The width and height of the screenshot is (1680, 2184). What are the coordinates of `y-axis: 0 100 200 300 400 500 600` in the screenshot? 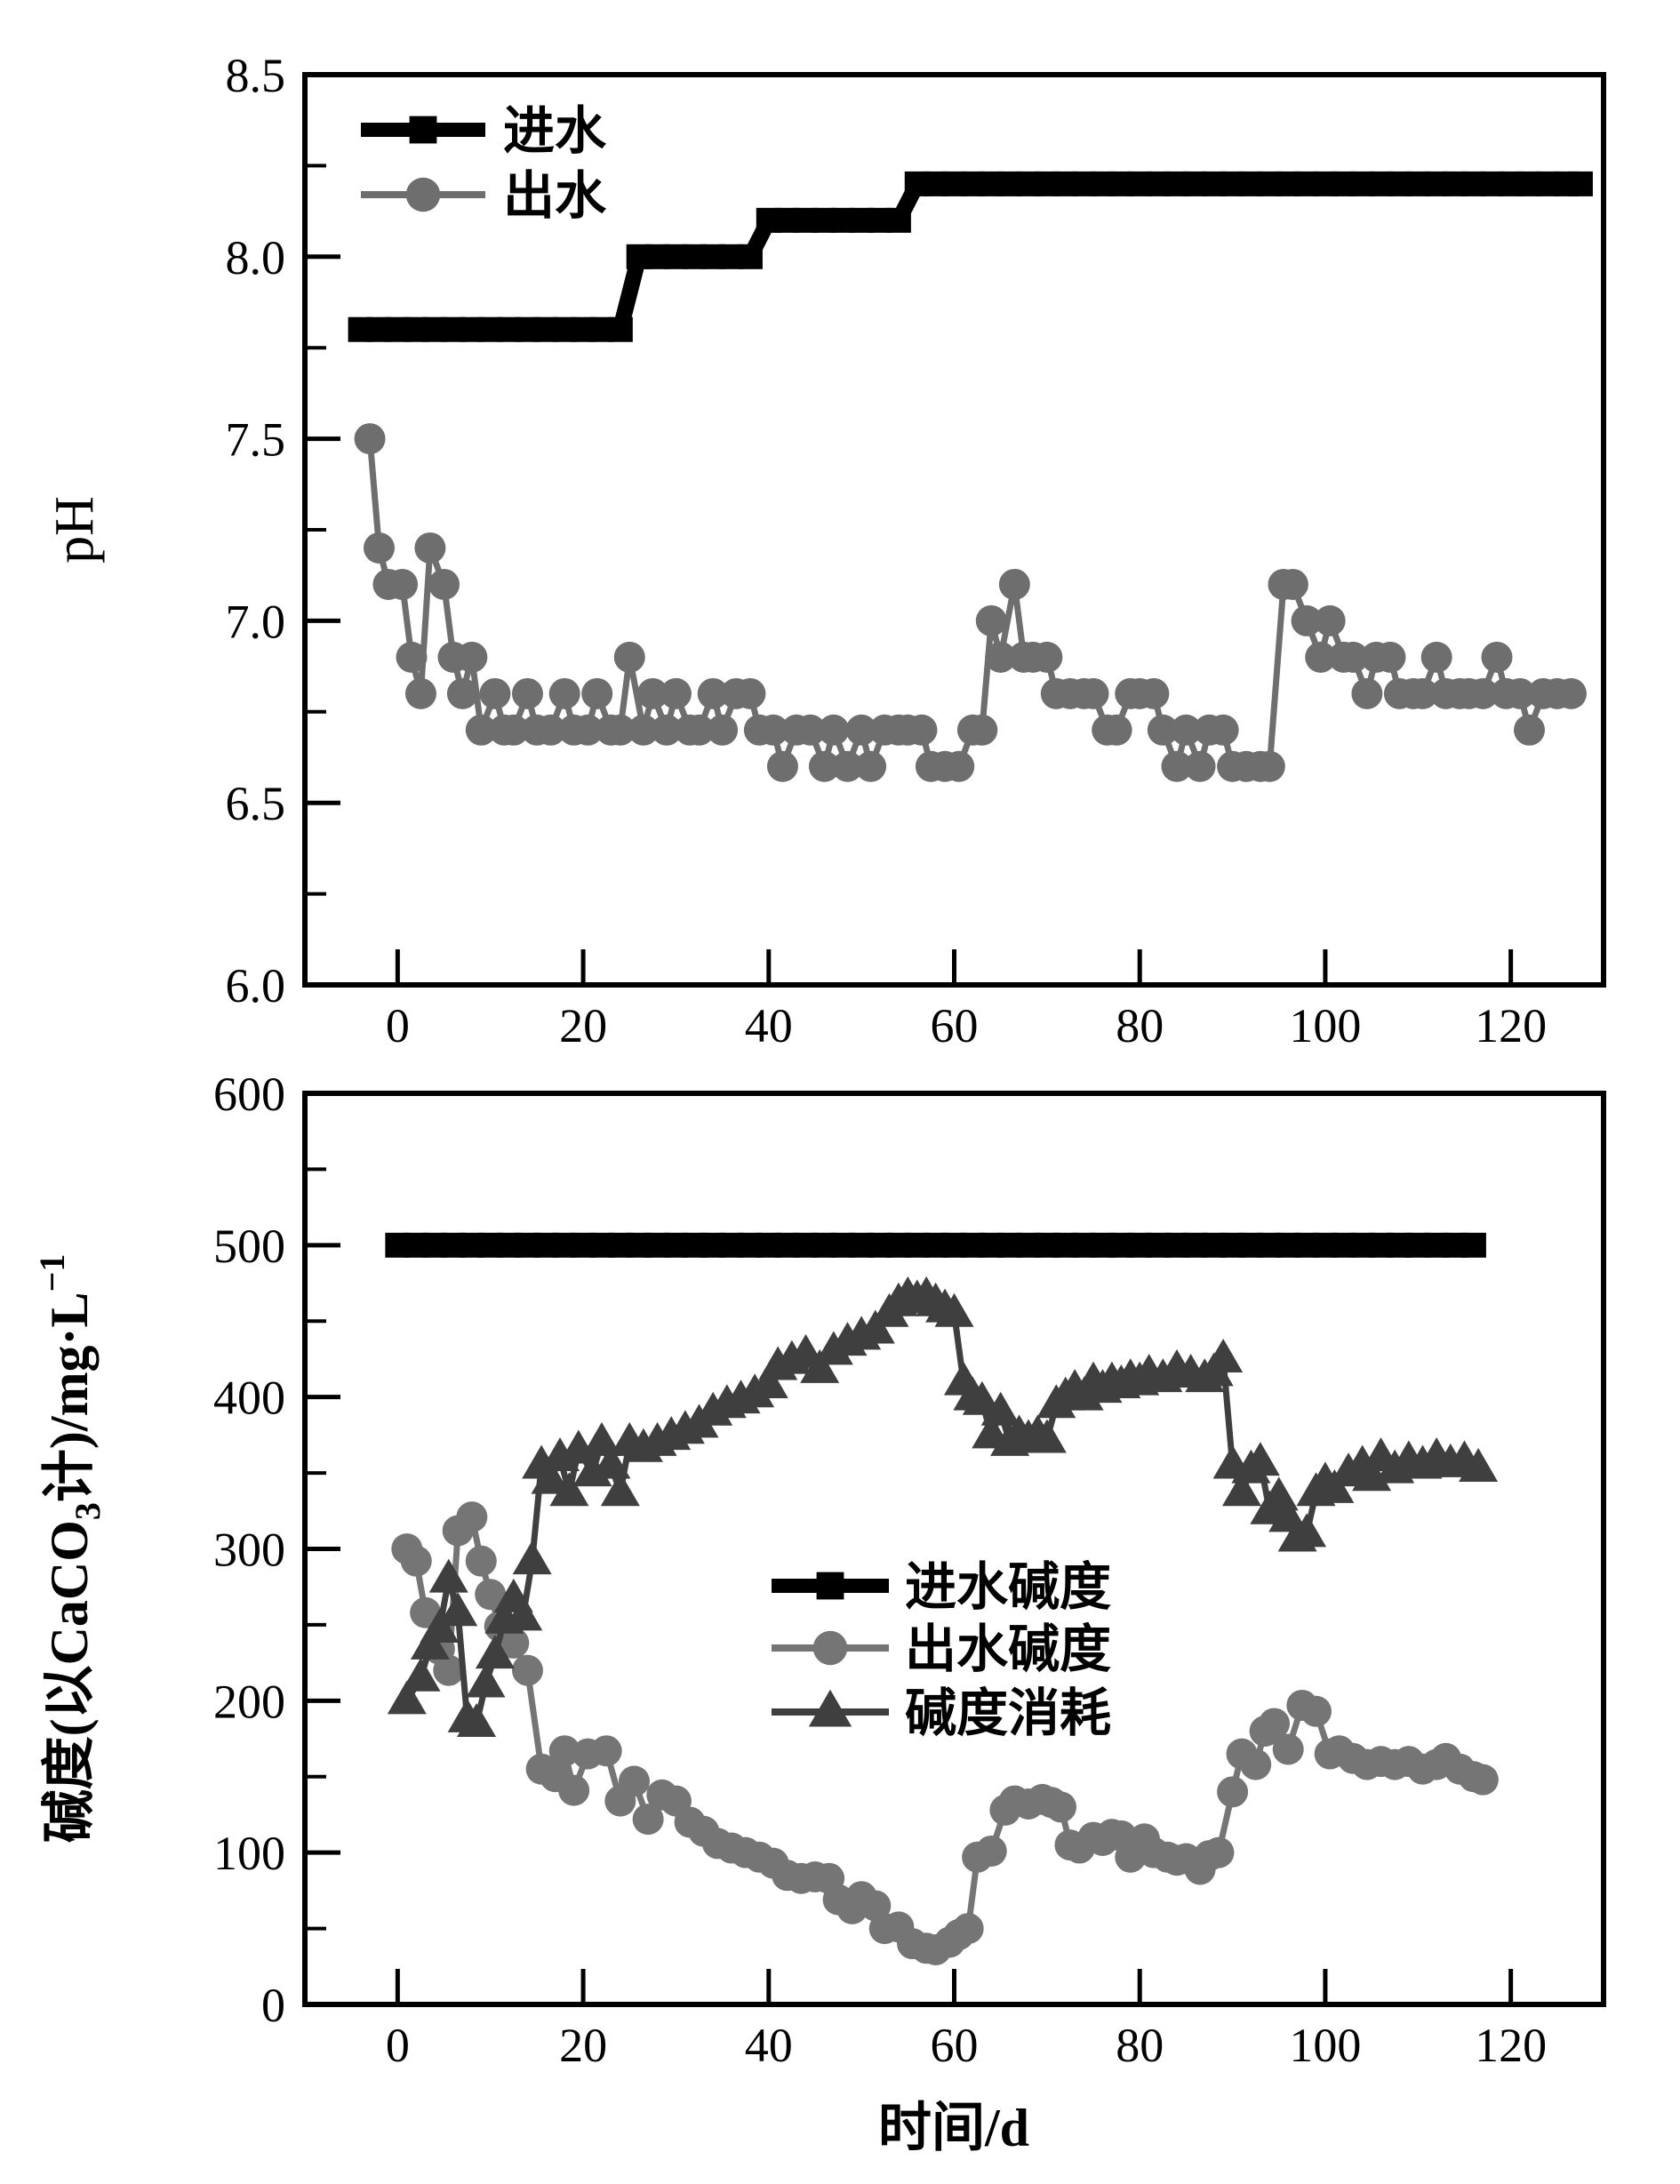 It's located at (276, 1550).